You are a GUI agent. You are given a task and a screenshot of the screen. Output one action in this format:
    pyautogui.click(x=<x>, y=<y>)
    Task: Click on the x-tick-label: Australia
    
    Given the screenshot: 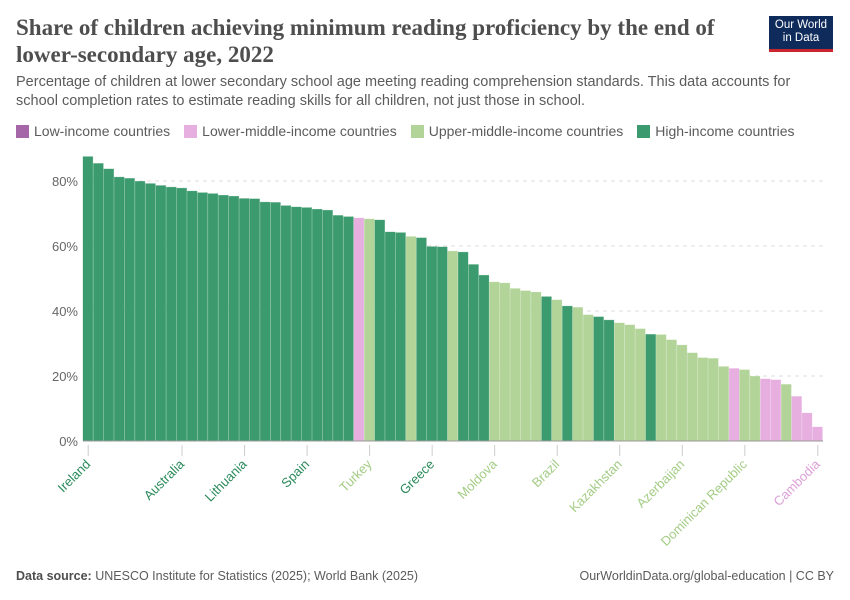 What is the action you would take?
    pyautogui.click(x=164, y=479)
    